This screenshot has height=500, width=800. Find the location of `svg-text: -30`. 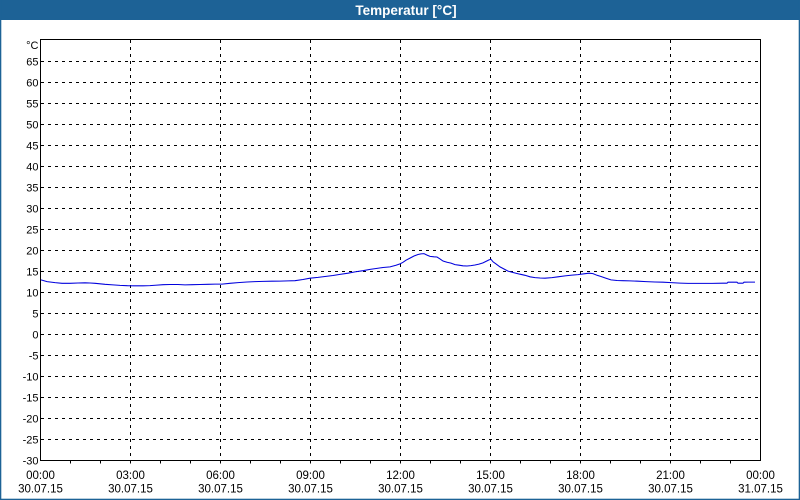

svg-text: -30 is located at coordinates (31, 462).